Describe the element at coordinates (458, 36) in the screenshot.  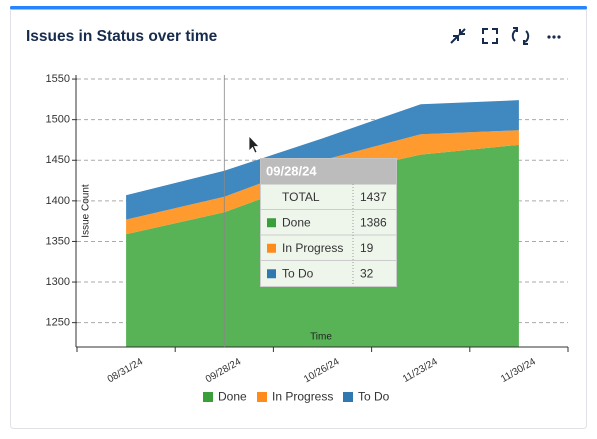
I see `minimize-icon` at that location.